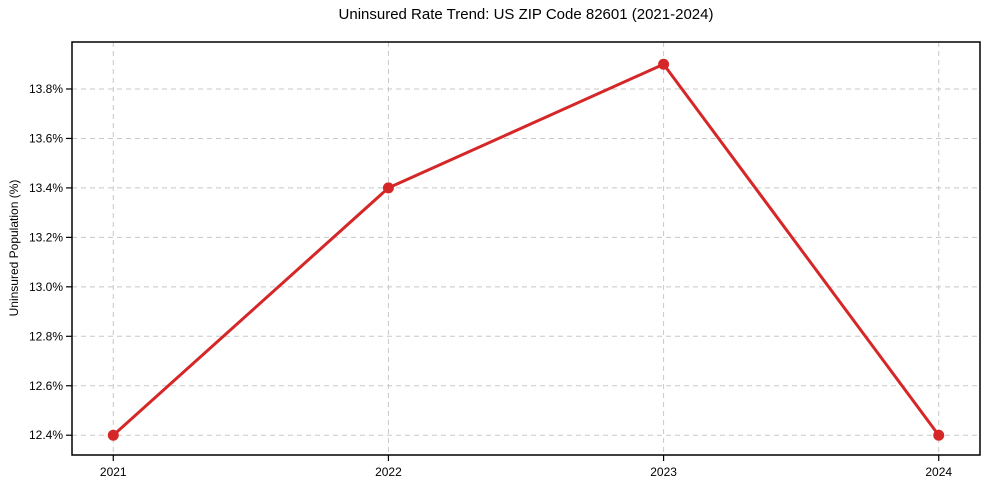  What do you see at coordinates (46, 435) in the screenshot?
I see `y-tick-label: 12.4%` at bounding box center [46, 435].